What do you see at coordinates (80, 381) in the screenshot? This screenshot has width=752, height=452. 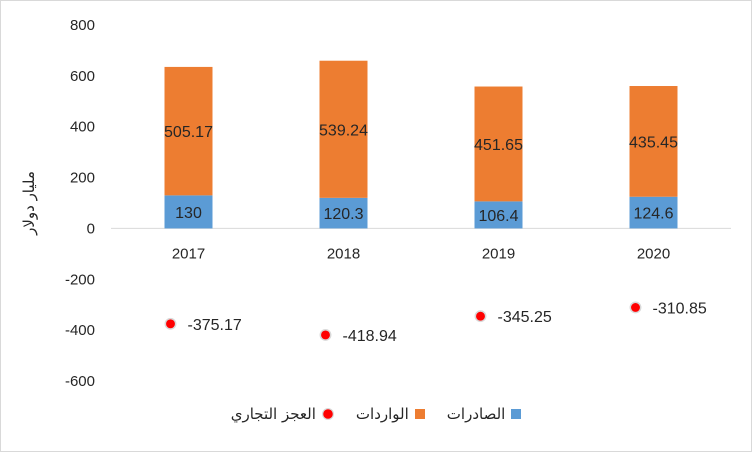 I see `y-tick-label: -600` at bounding box center [80, 381].